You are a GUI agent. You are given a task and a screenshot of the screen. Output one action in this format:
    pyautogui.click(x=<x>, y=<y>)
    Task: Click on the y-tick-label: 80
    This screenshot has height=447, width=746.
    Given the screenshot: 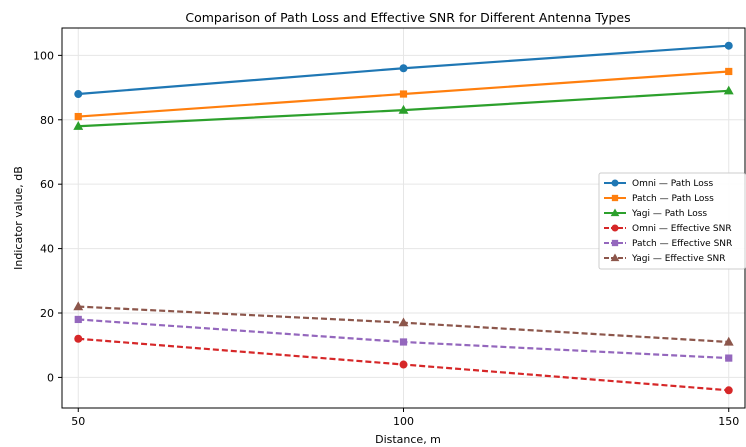 What is the action you would take?
    pyautogui.click(x=47, y=120)
    